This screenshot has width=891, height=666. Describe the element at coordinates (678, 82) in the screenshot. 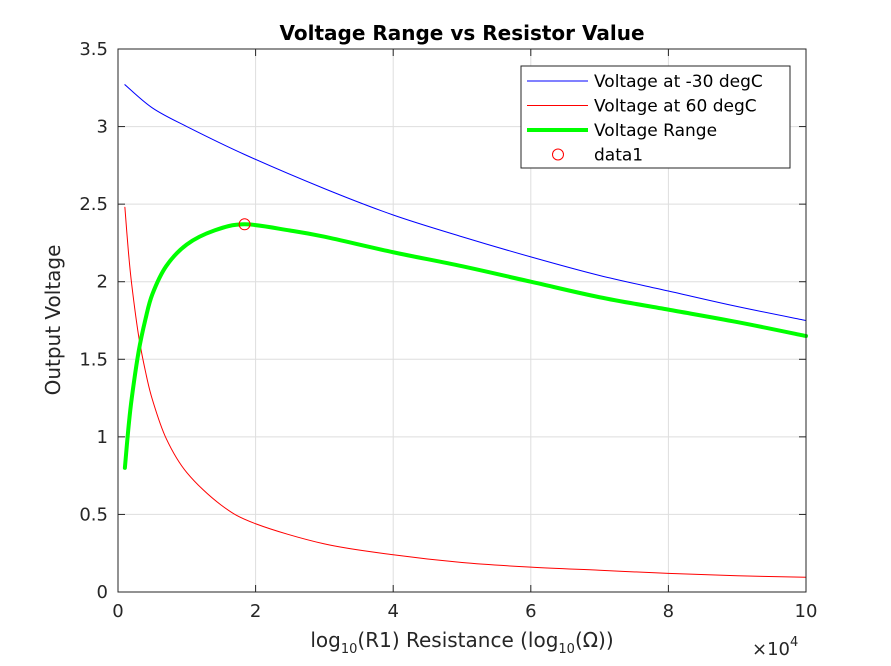

I see `legend-label: Voltage at -30 degC` at that location.